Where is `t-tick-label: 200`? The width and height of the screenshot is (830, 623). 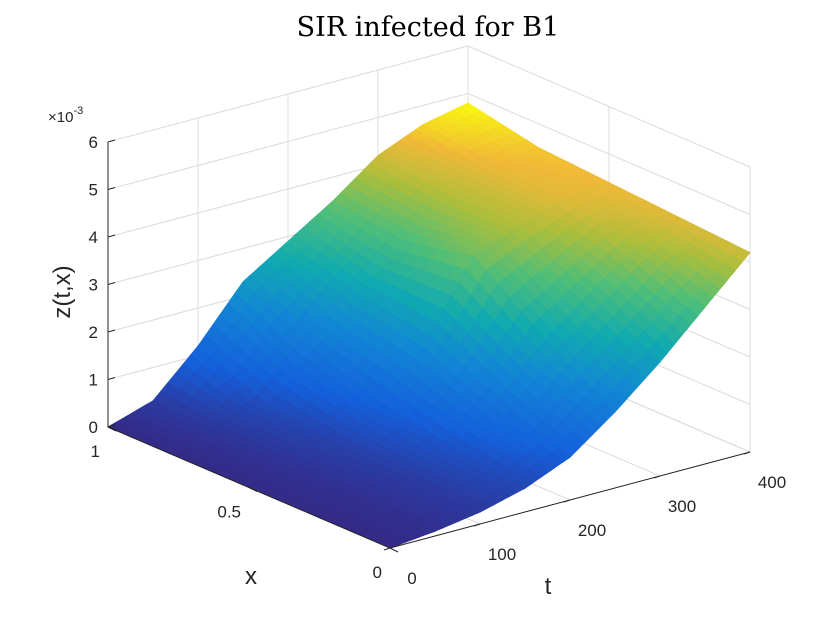 t-tick-label: 200 is located at coordinates (592, 530).